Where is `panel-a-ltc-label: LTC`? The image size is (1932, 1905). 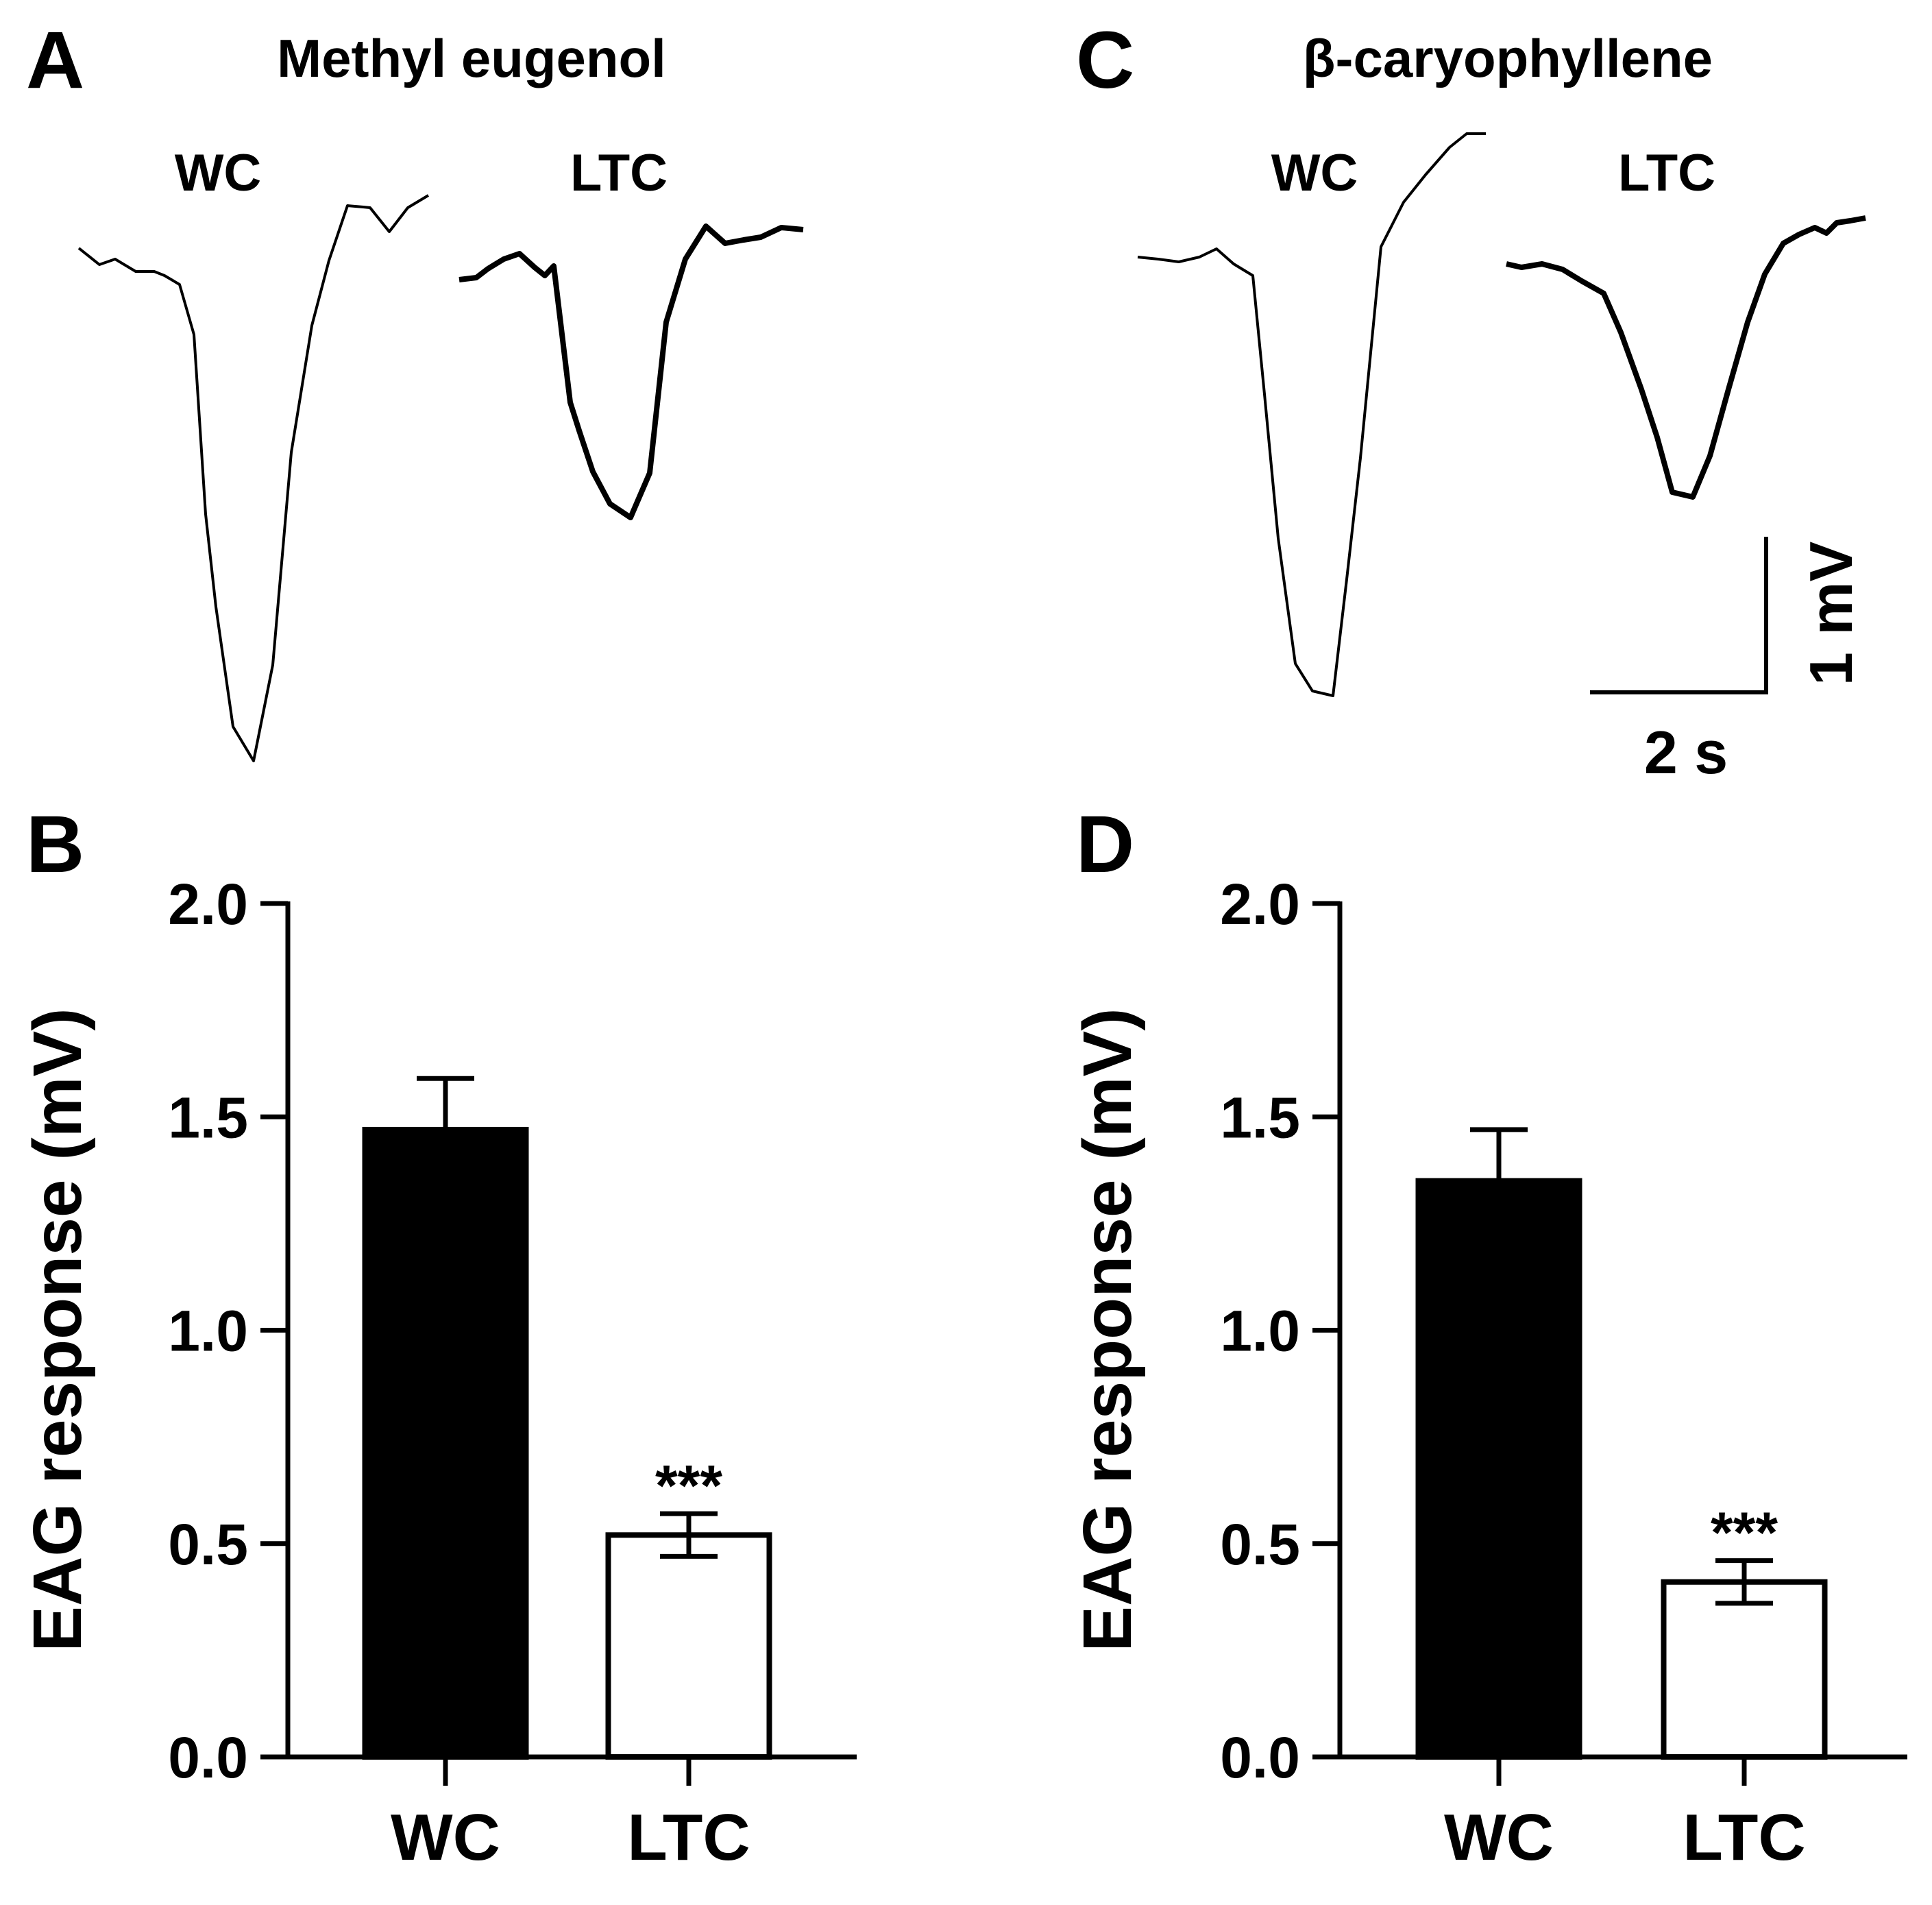
panel-a-ltc-label: LTC is located at coordinates (619, 173).